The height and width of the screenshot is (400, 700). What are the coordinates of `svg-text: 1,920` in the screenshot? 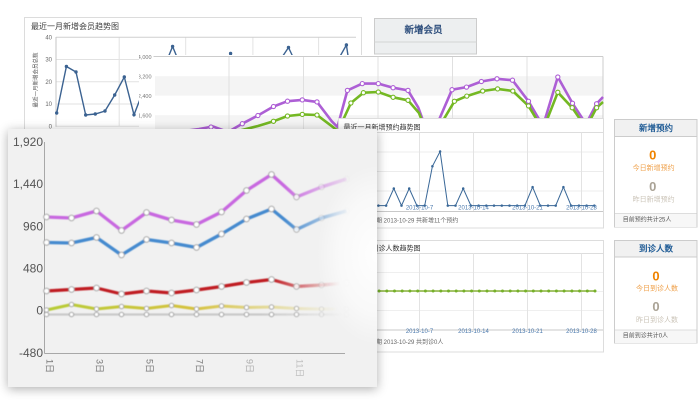 It's located at (28, 142).